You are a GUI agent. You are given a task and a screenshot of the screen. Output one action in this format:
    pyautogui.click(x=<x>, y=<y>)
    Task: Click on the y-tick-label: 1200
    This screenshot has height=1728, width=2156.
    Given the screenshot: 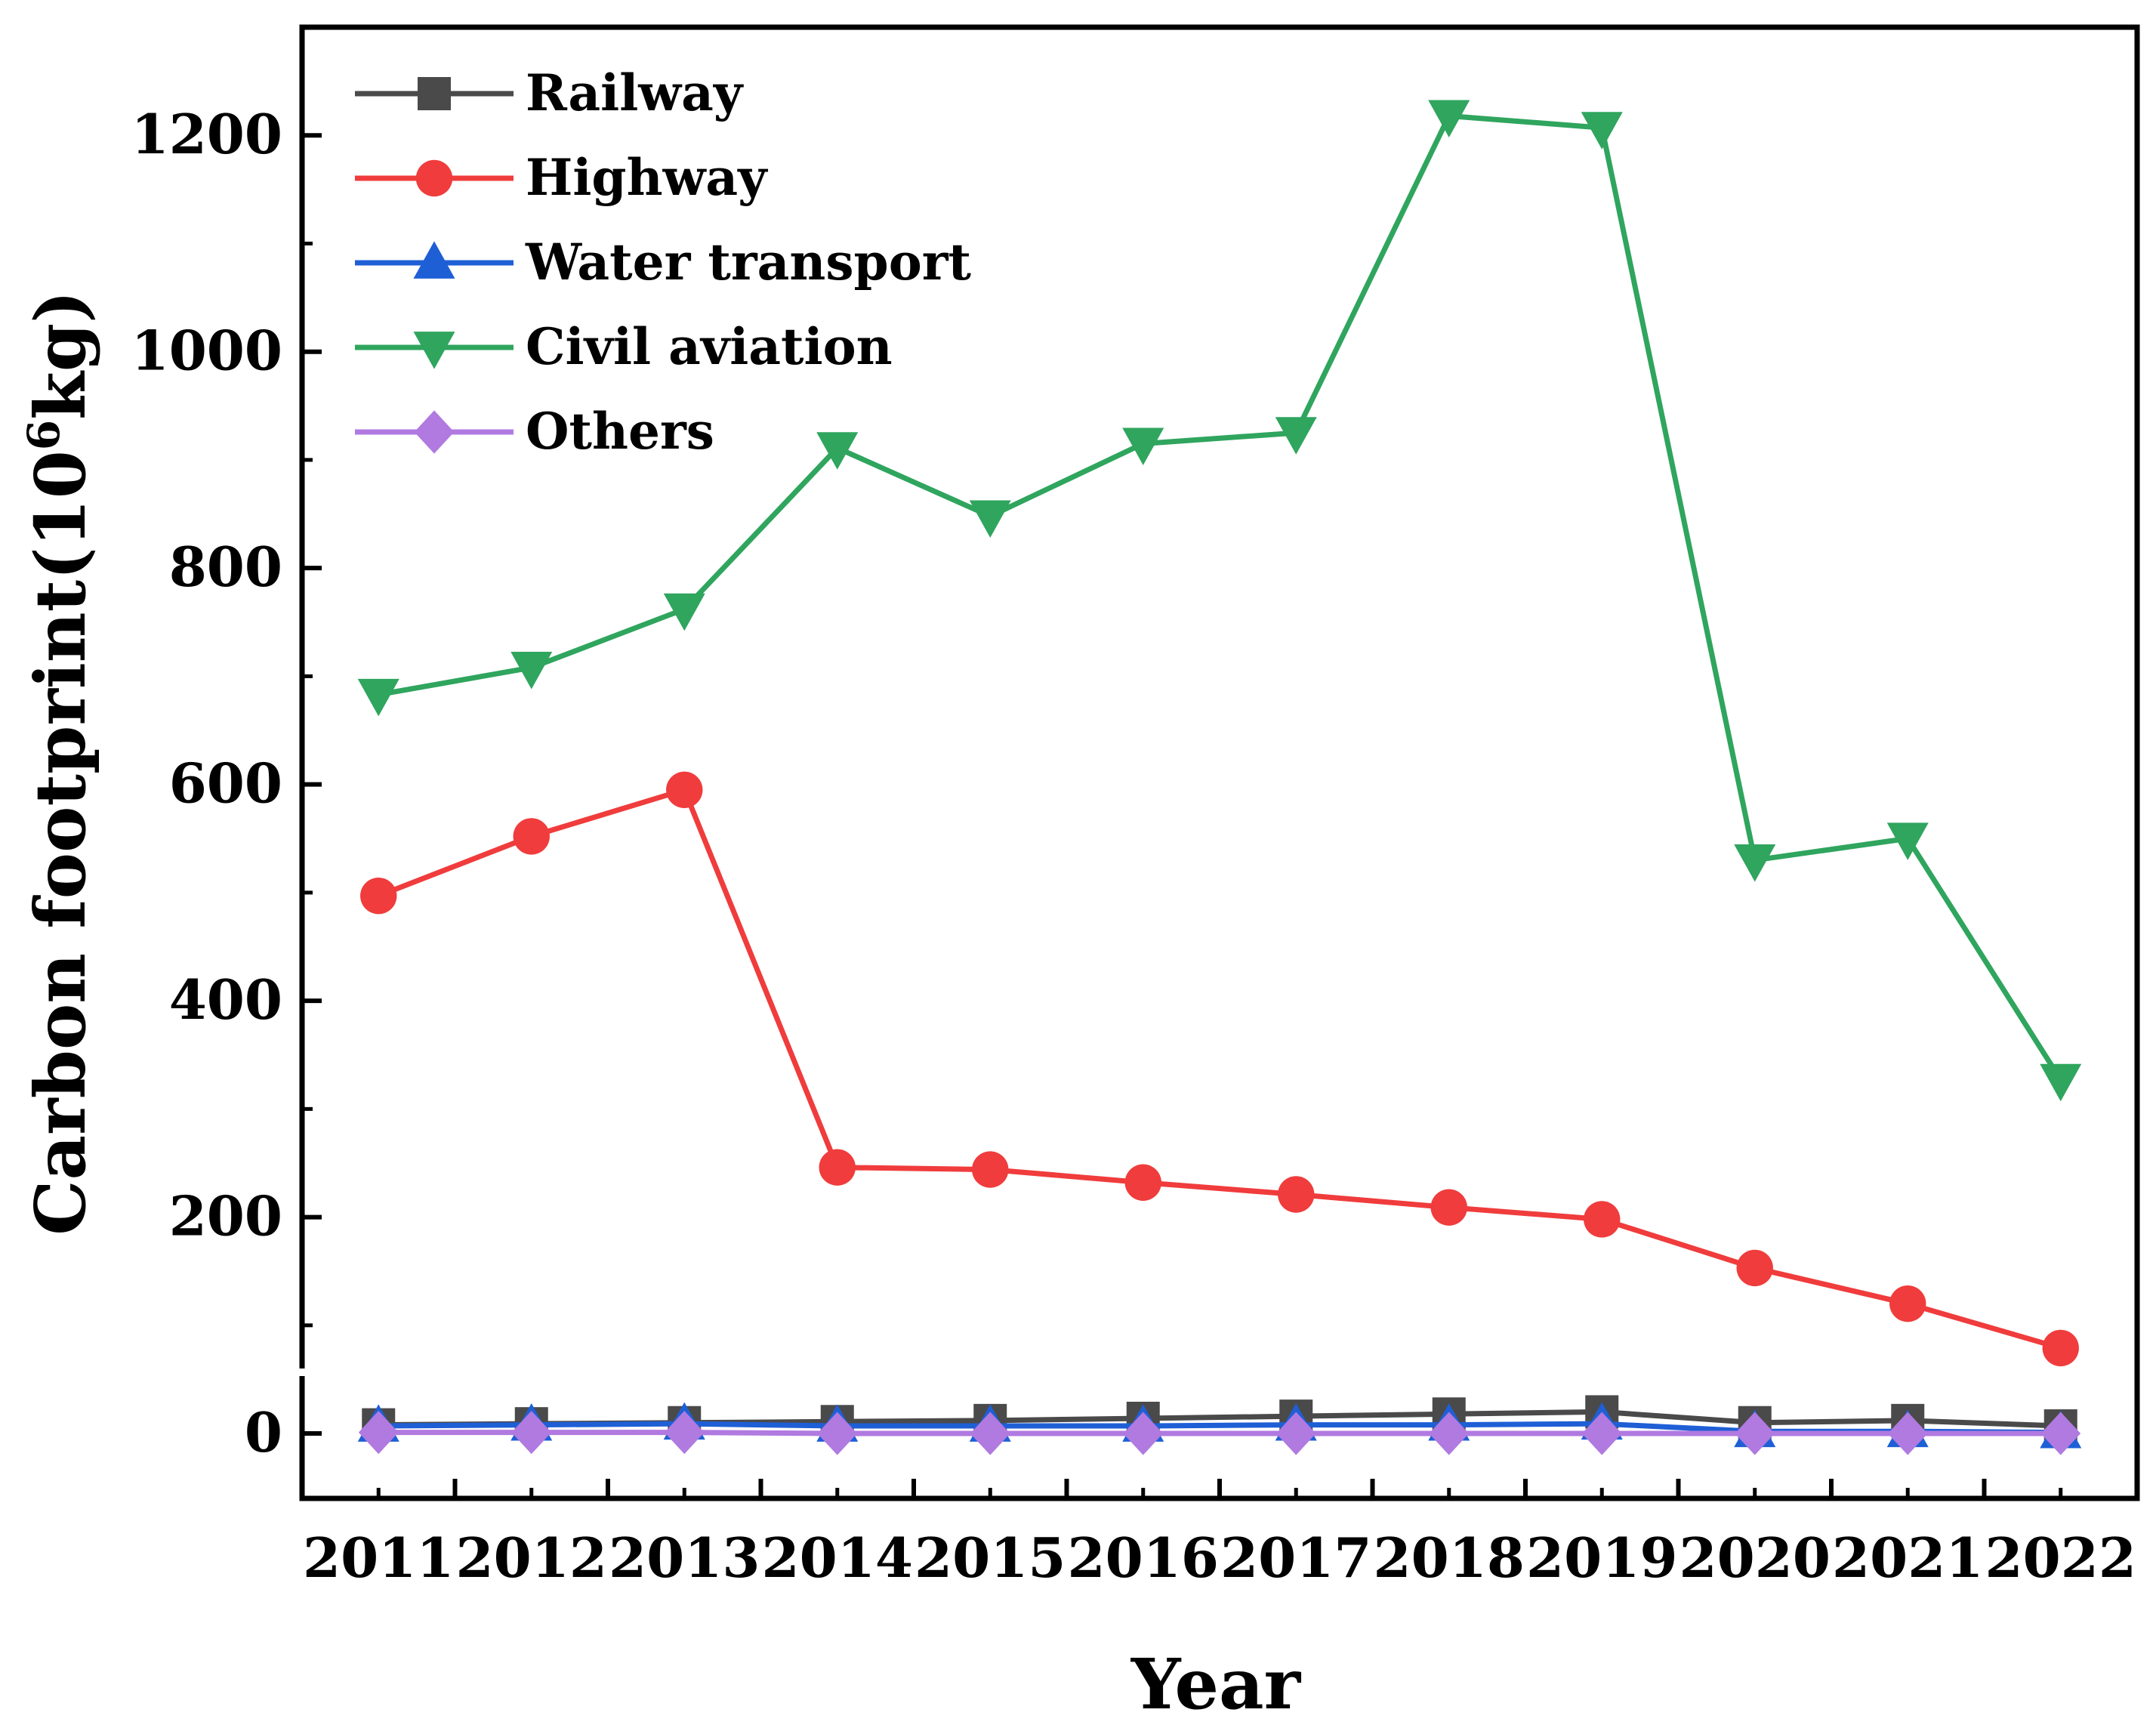 What is the action you would take?
    pyautogui.click(x=206, y=134)
    